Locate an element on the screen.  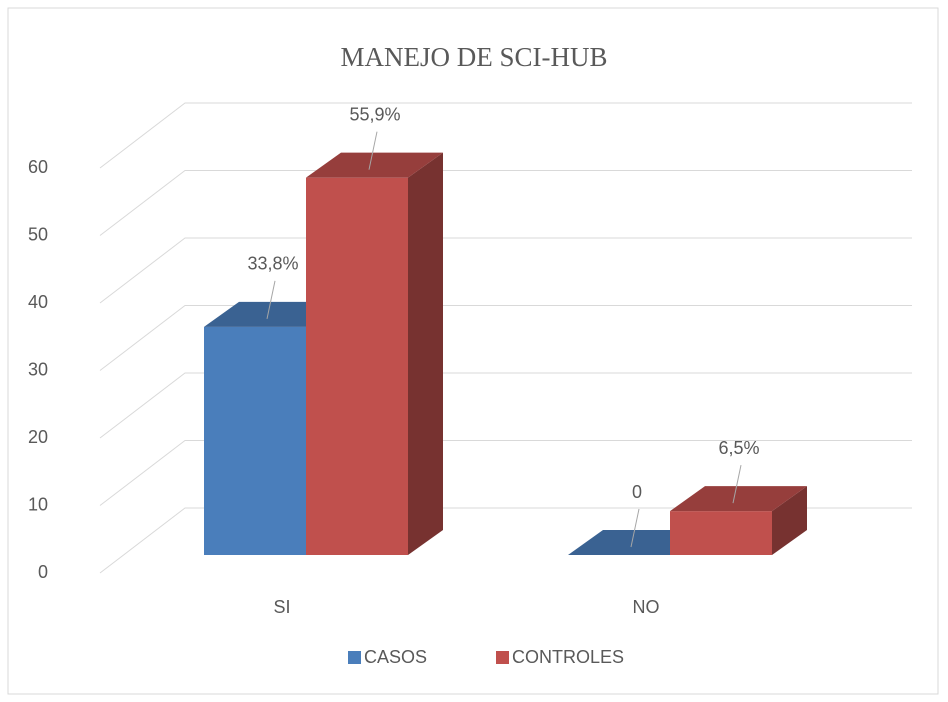
data-label: 55,9% is located at coordinates (374, 114).